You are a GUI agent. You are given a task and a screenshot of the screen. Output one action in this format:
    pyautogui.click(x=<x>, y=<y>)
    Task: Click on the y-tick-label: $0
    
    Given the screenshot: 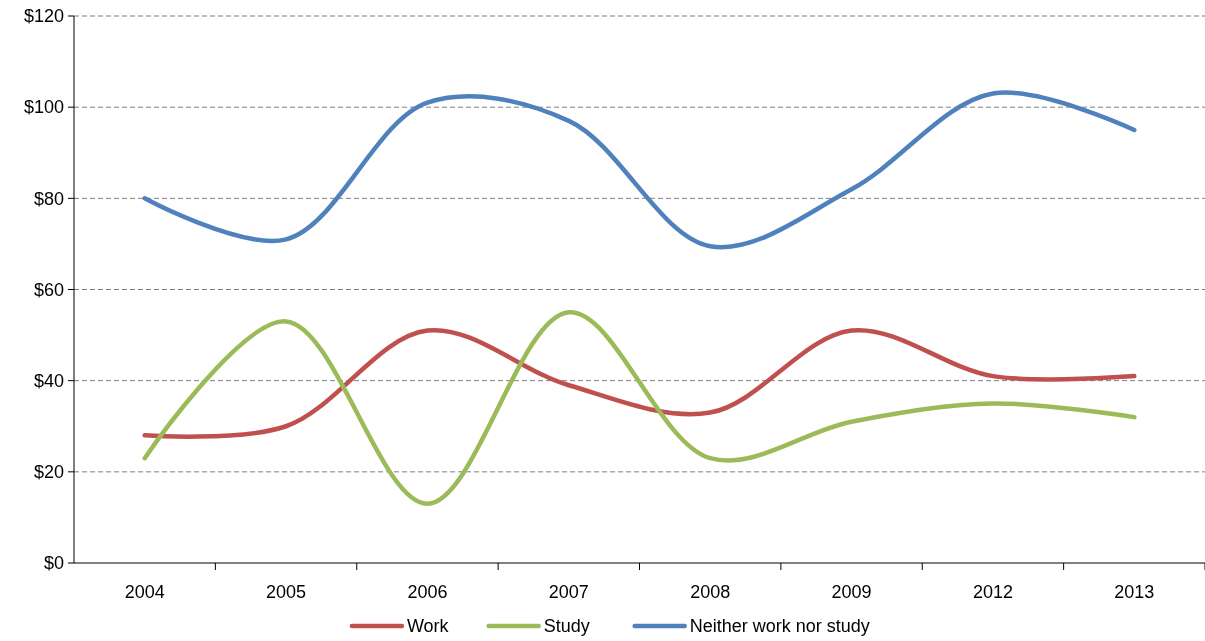 What is the action you would take?
    pyautogui.click(x=53, y=563)
    